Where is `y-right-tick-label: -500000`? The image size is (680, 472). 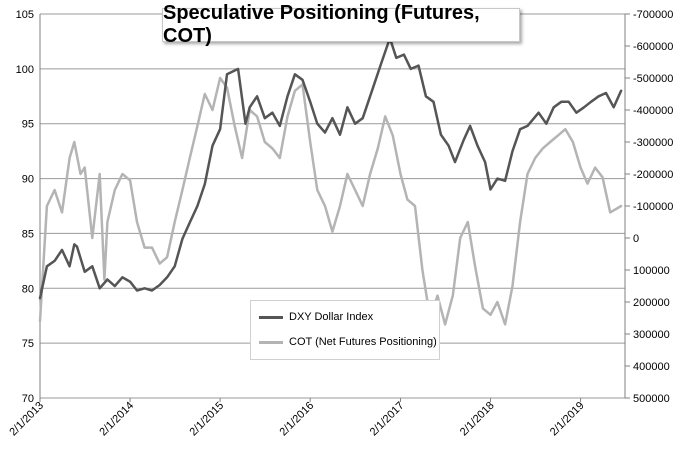
y-right-tick-label: -500000 is located at coordinates (653, 79).